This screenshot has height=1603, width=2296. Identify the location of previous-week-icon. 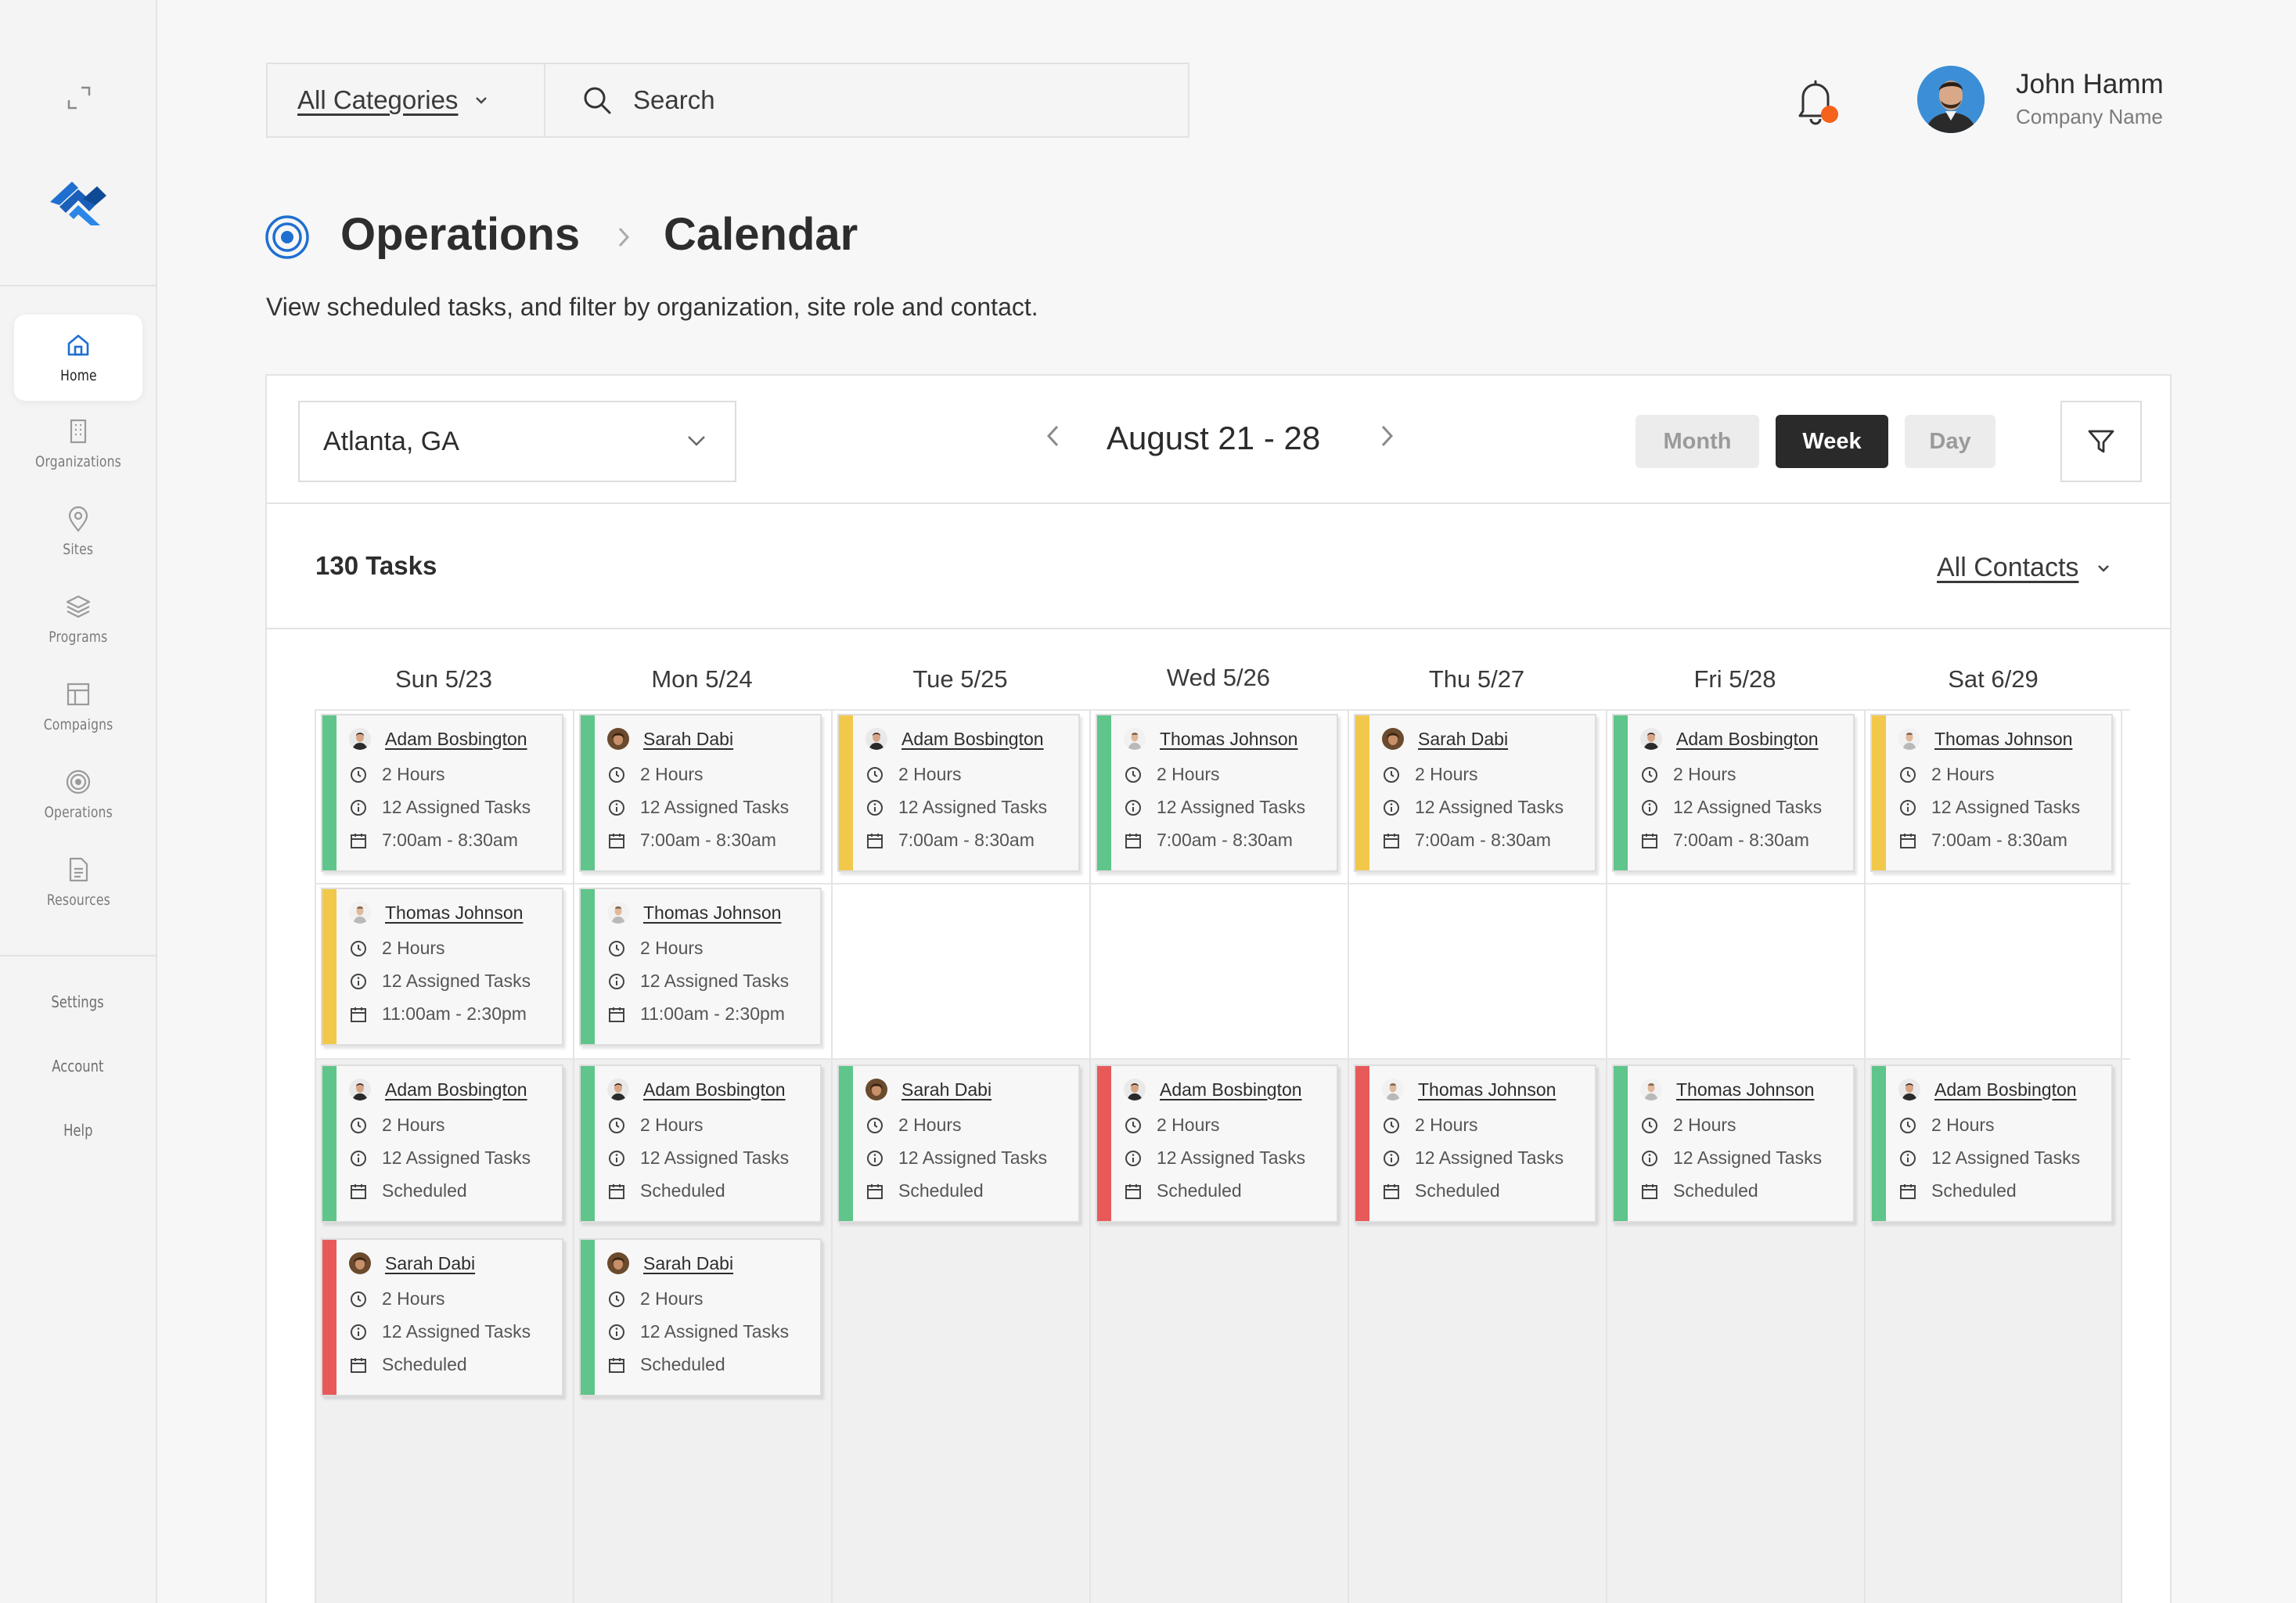
(1052, 436).